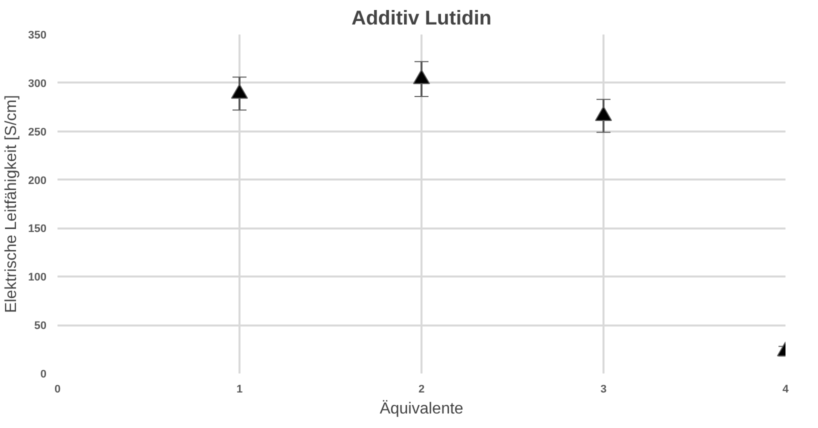 This screenshot has height=428, width=818. I want to click on x-tick-label: 0, so click(57, 390).